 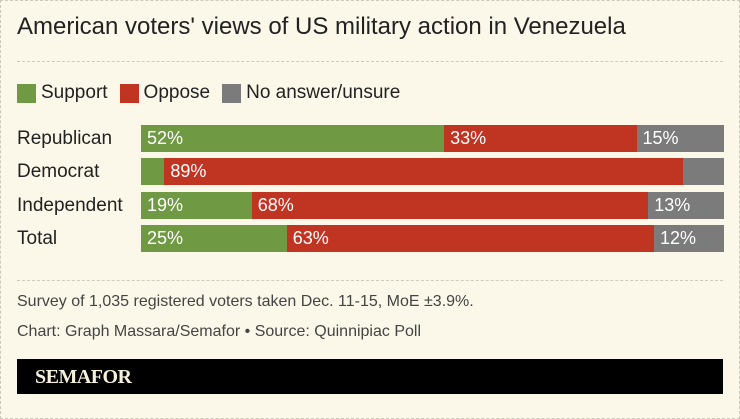 I want to click on legend-item: Support, so click(x=62, y=93).